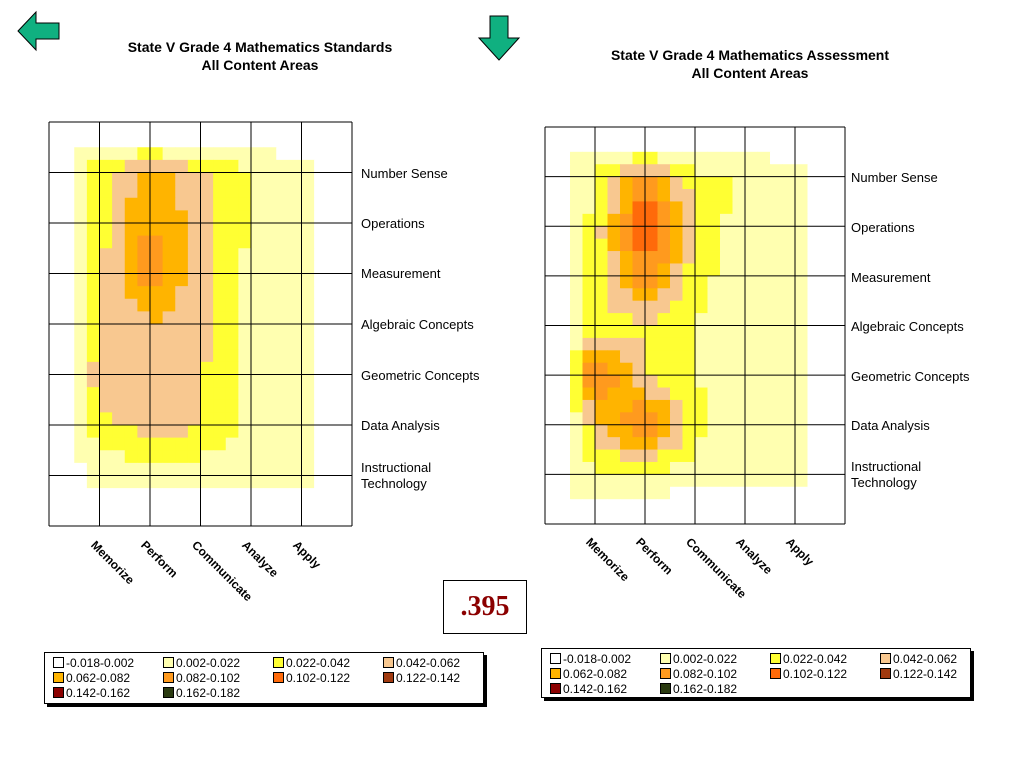 The height and width of the screenshot is (768, 1024). What do you see at coordinates (98, 678) in the screenshot?
I see `legend-label: 0.062-0.082` at bounding box center [98, 678].